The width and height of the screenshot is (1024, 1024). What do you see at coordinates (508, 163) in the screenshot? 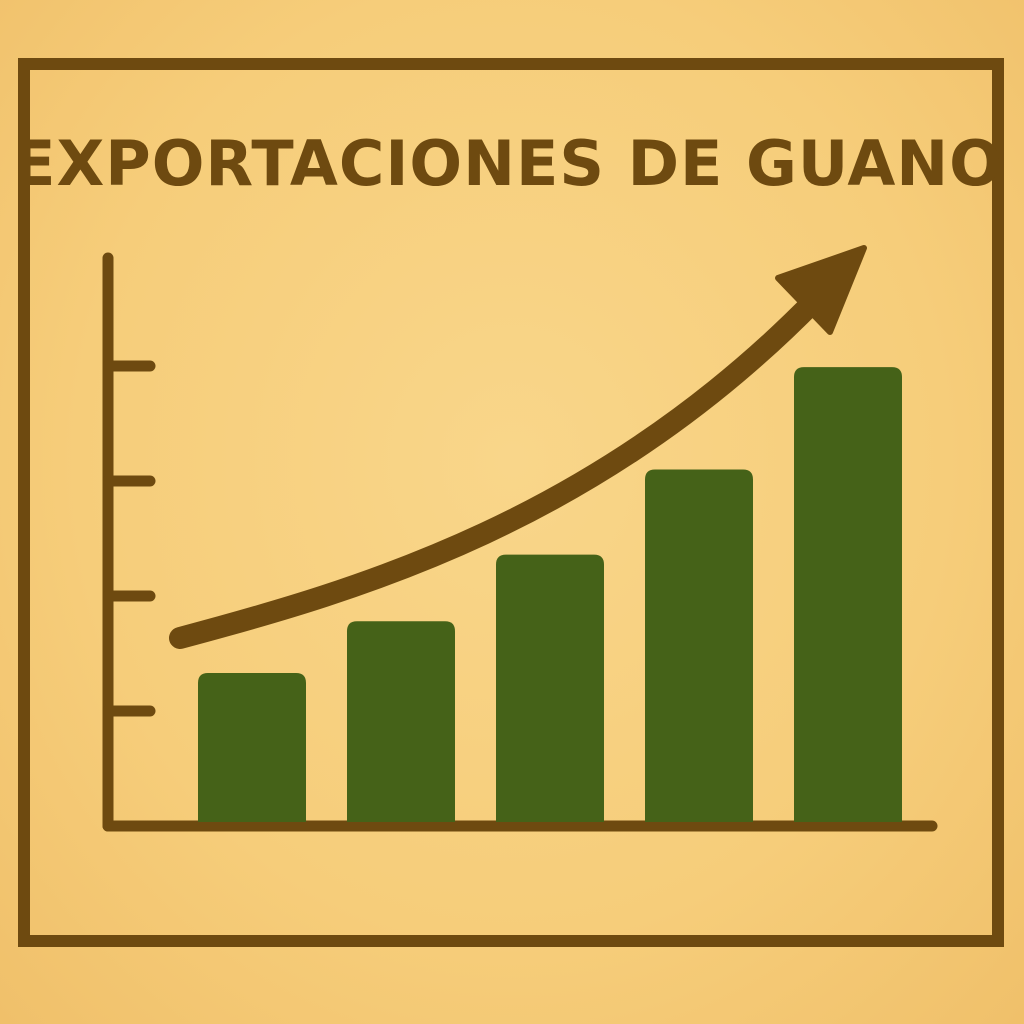
I see `chart-title: EXPORTACIONES DE GUANO` at bounding box center [508, 163].